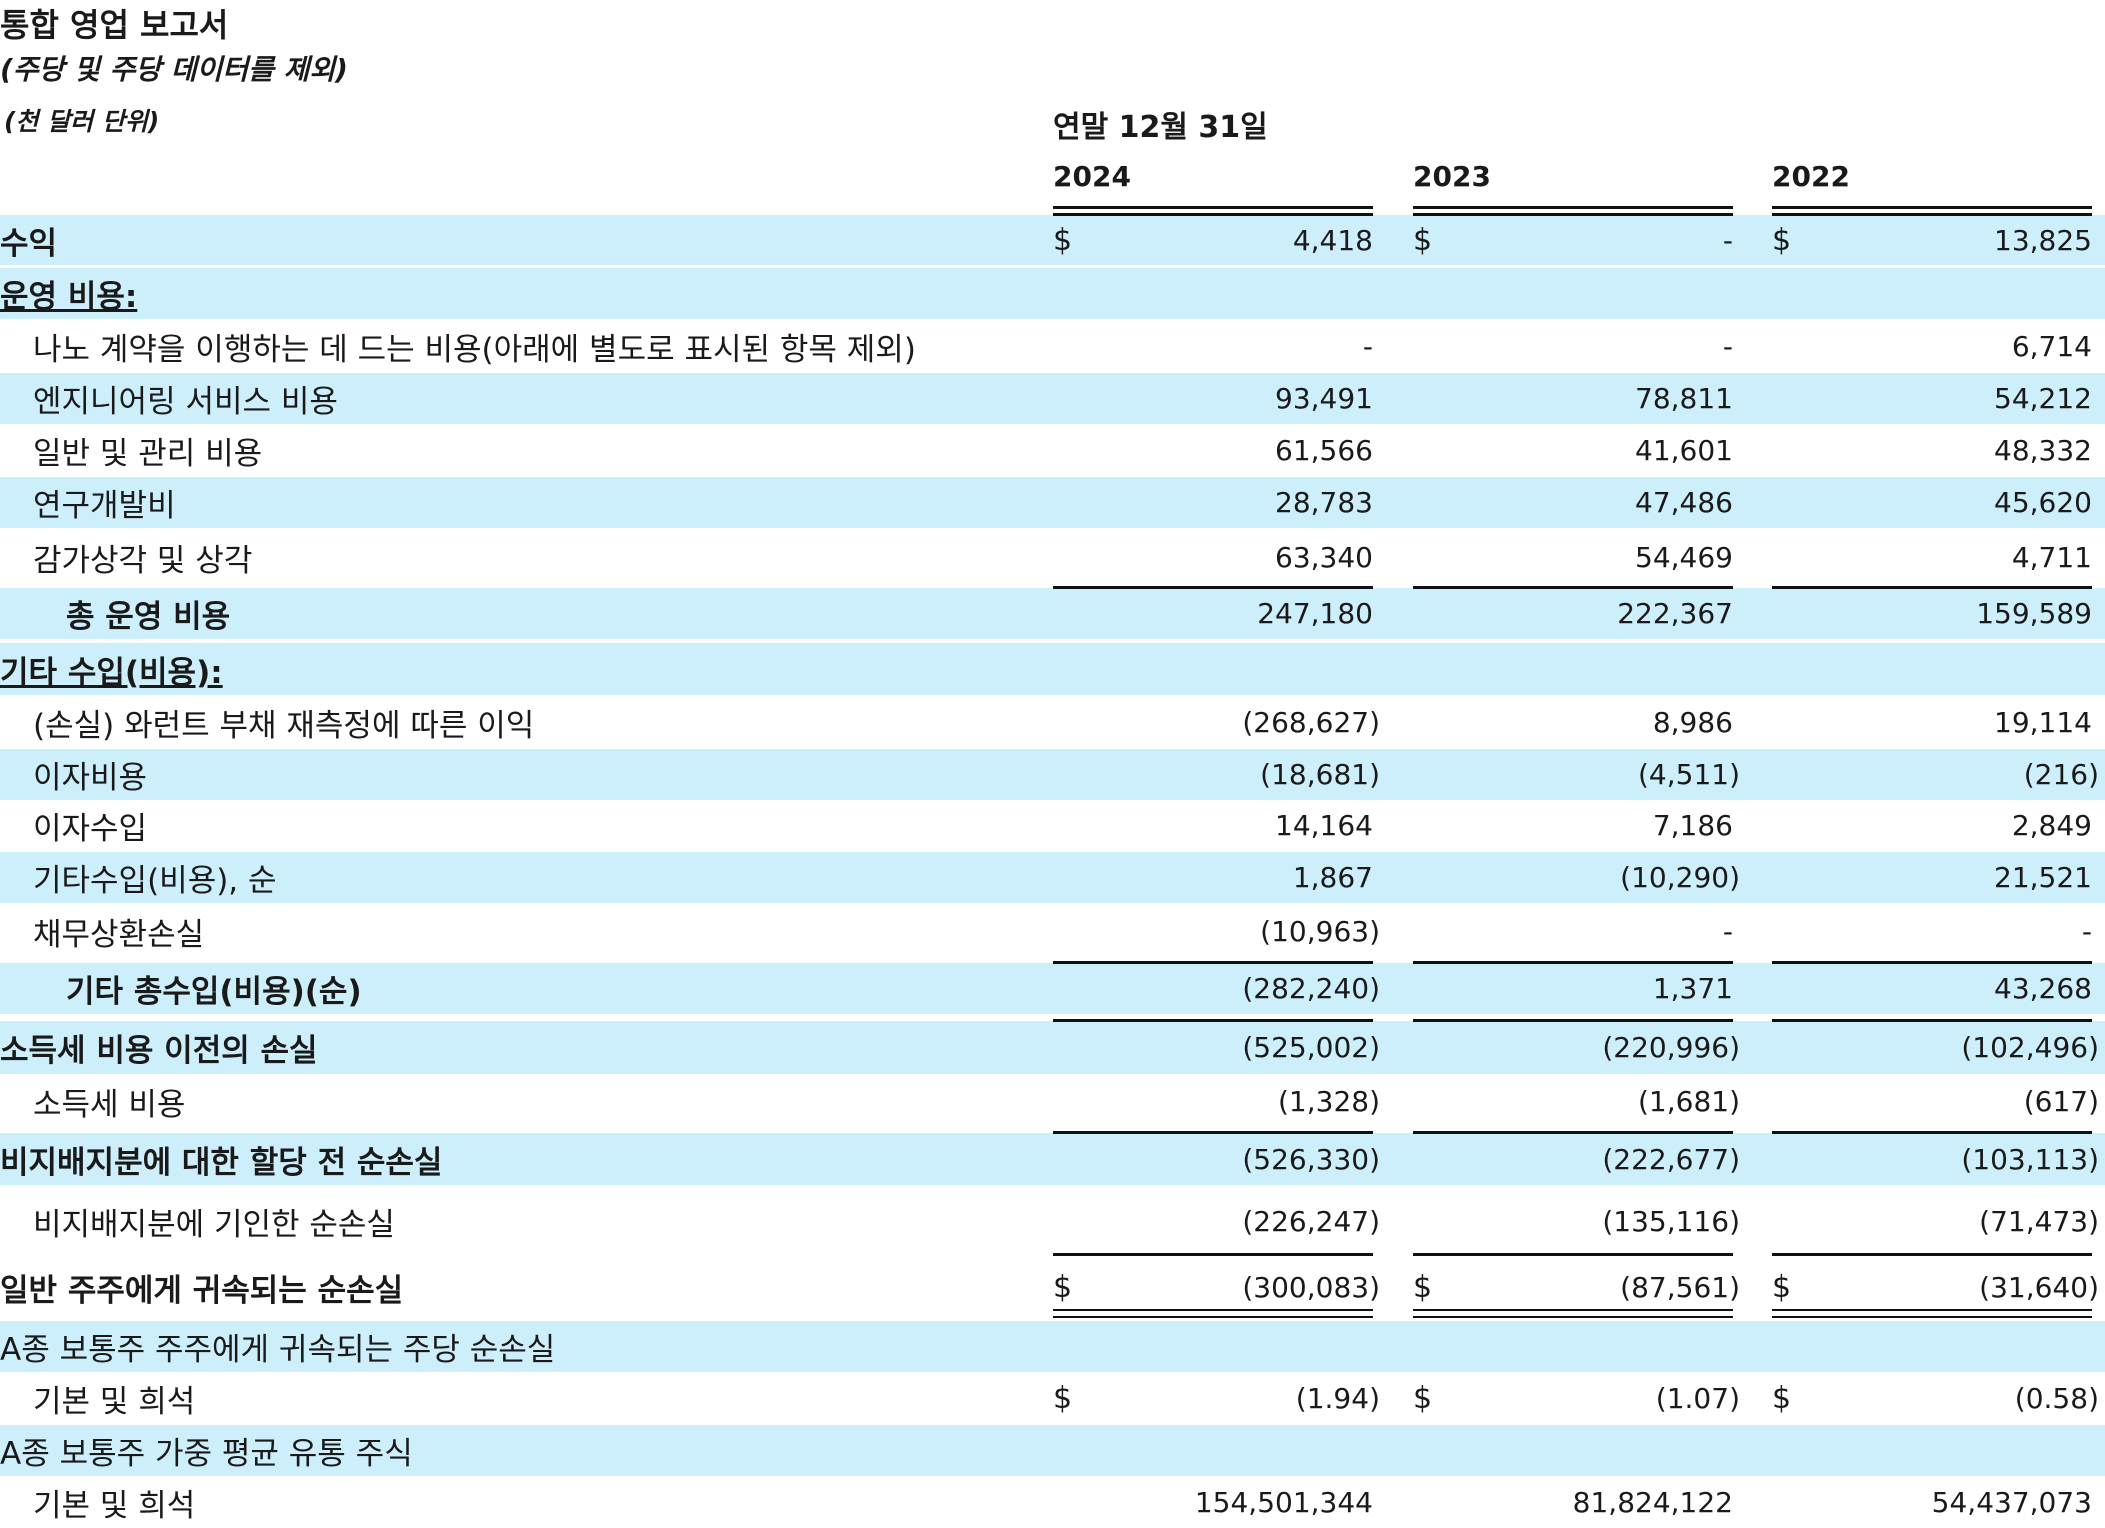  Describe the element at coordinates (2043, 502) in the screenshot. I see `value-cell: 45,620` at that location.